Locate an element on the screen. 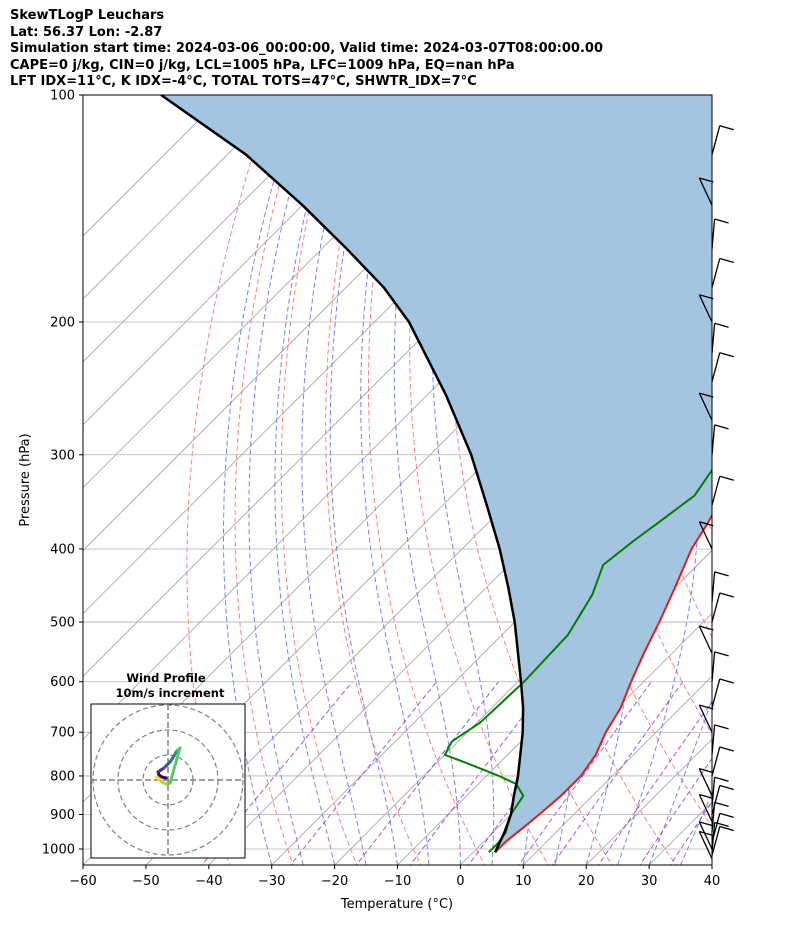  y-tick-label: 200 is located at coordinates (62, 322).